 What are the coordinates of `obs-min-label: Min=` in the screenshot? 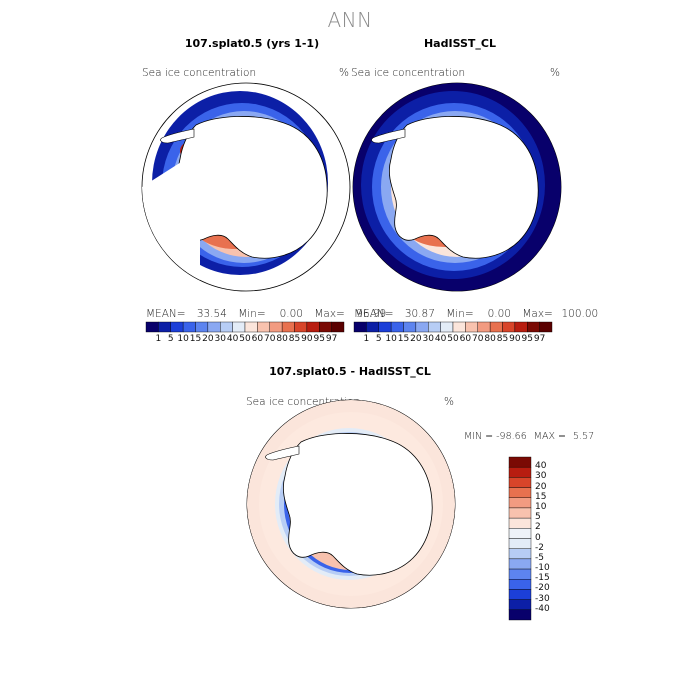 It's located at (460, 314).